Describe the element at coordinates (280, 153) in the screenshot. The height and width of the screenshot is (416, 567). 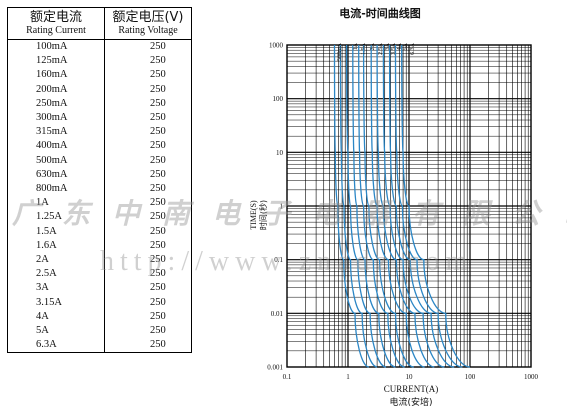
I see `y-tick-label: 10` at that location.